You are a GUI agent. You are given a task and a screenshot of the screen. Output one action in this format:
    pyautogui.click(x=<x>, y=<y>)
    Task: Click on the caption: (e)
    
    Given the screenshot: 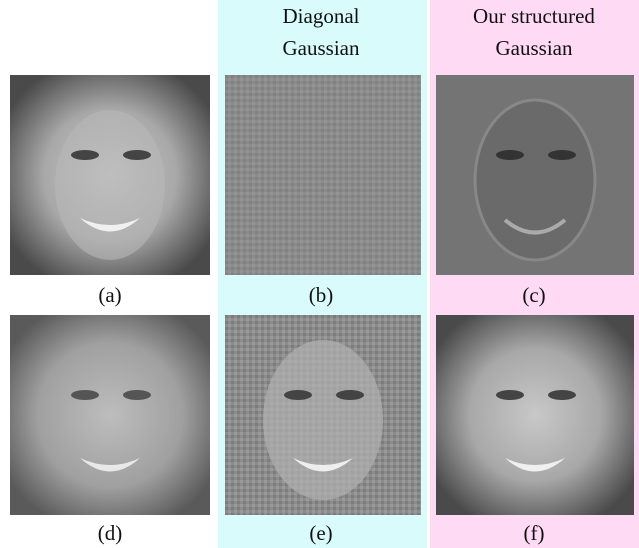 What is the action you would take?
    pyautogui.click(x=320, y=533)
    